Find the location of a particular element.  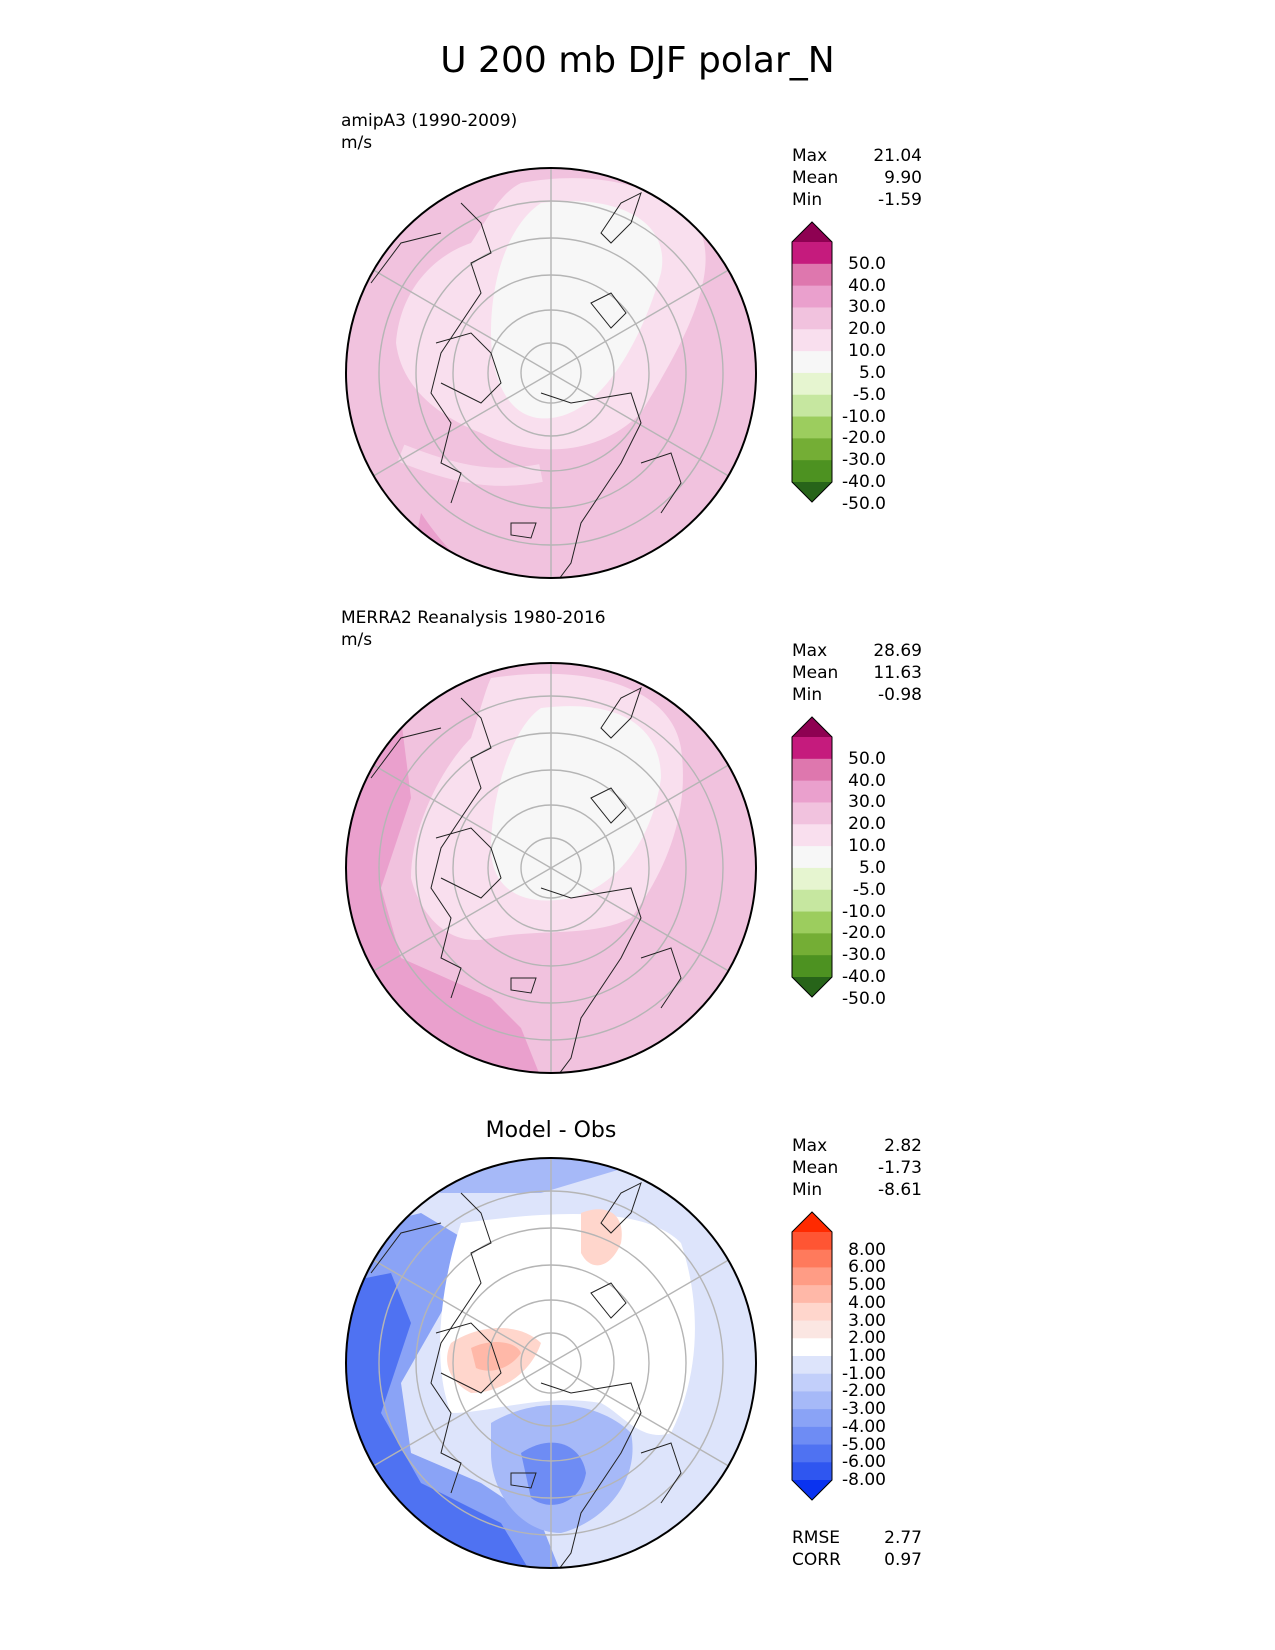

difference-stats: Max 2.82 Mean -1.73 Min -8.61 is located at coordinates (857, 1168).